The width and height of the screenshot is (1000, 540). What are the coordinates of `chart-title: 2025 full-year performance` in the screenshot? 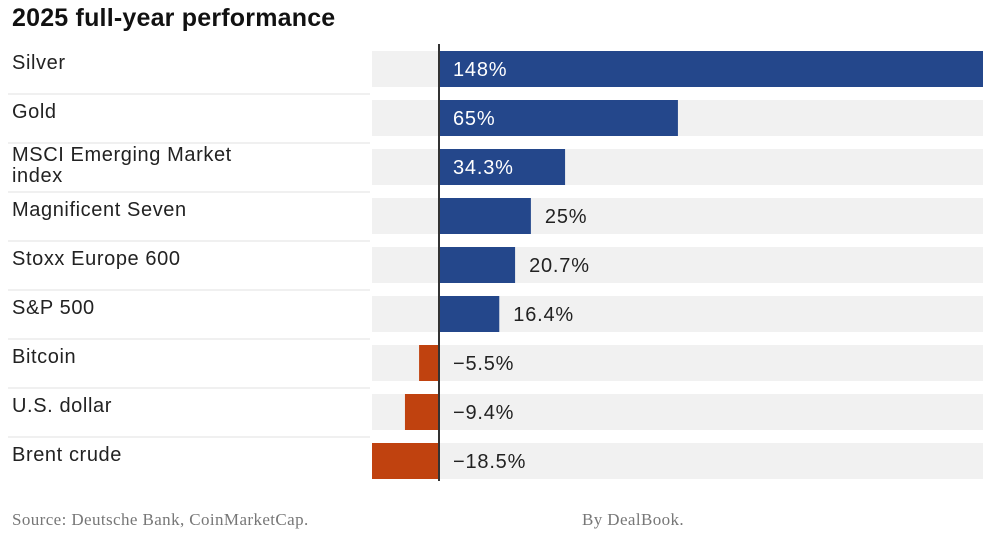 It's located at (174, 18).